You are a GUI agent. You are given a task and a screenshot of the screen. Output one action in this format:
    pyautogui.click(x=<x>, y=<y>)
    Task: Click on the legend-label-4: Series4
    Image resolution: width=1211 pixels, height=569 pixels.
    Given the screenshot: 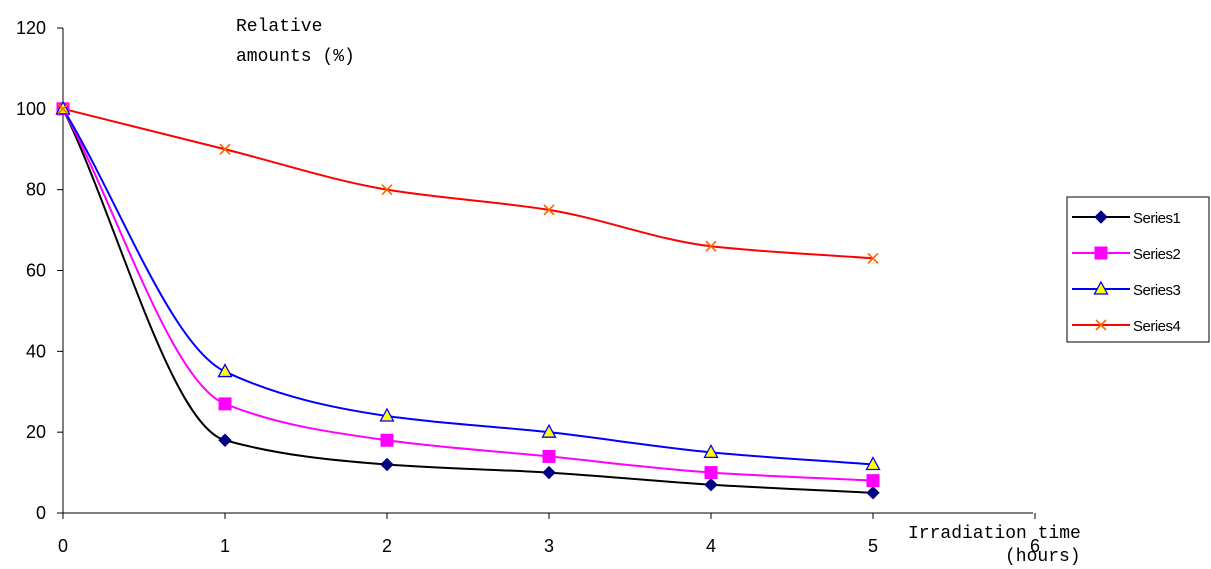 What is the action you would take?
    pyautogui.click(x=1157, y=326)
    